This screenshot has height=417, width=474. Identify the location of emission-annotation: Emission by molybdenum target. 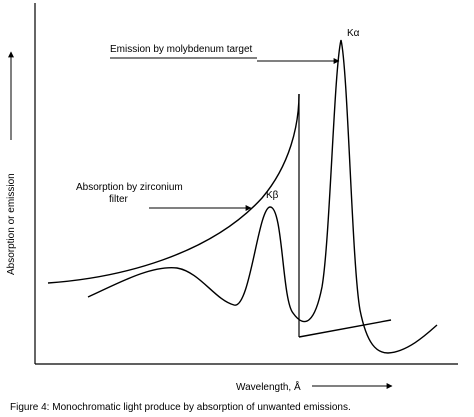
(181, 49).